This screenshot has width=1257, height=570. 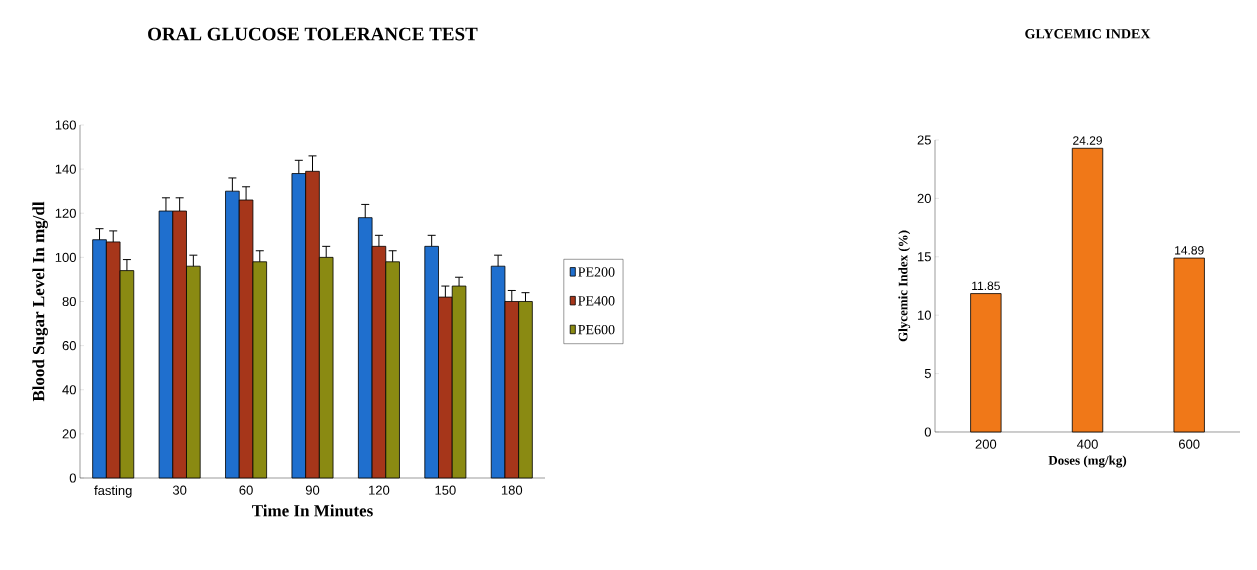 I want to click on y-tick-label: 5, so click(x=927, y=374).